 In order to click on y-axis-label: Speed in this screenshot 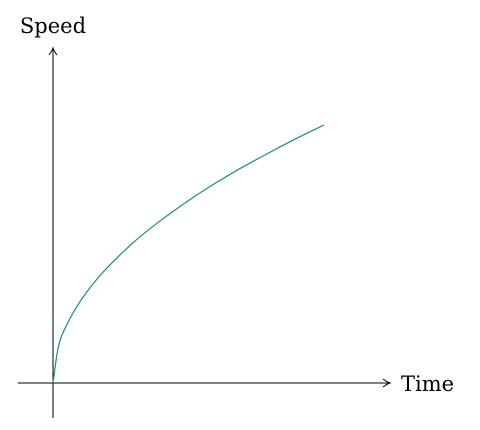, I will do `click(53, 26)`.